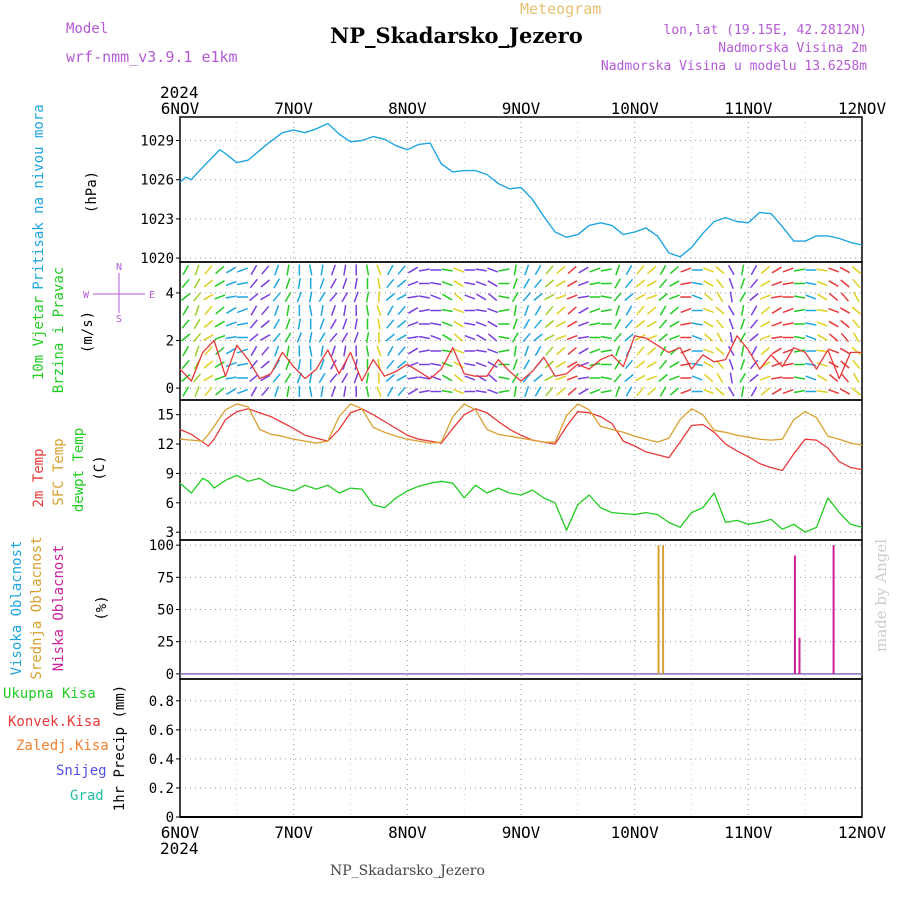 This screenshot has height=900, width=900. What do you see at coordinates (92, 192) in the screenshot?
I see `pressure-unit-label: (hPa)` at bounding box center [92, 192].